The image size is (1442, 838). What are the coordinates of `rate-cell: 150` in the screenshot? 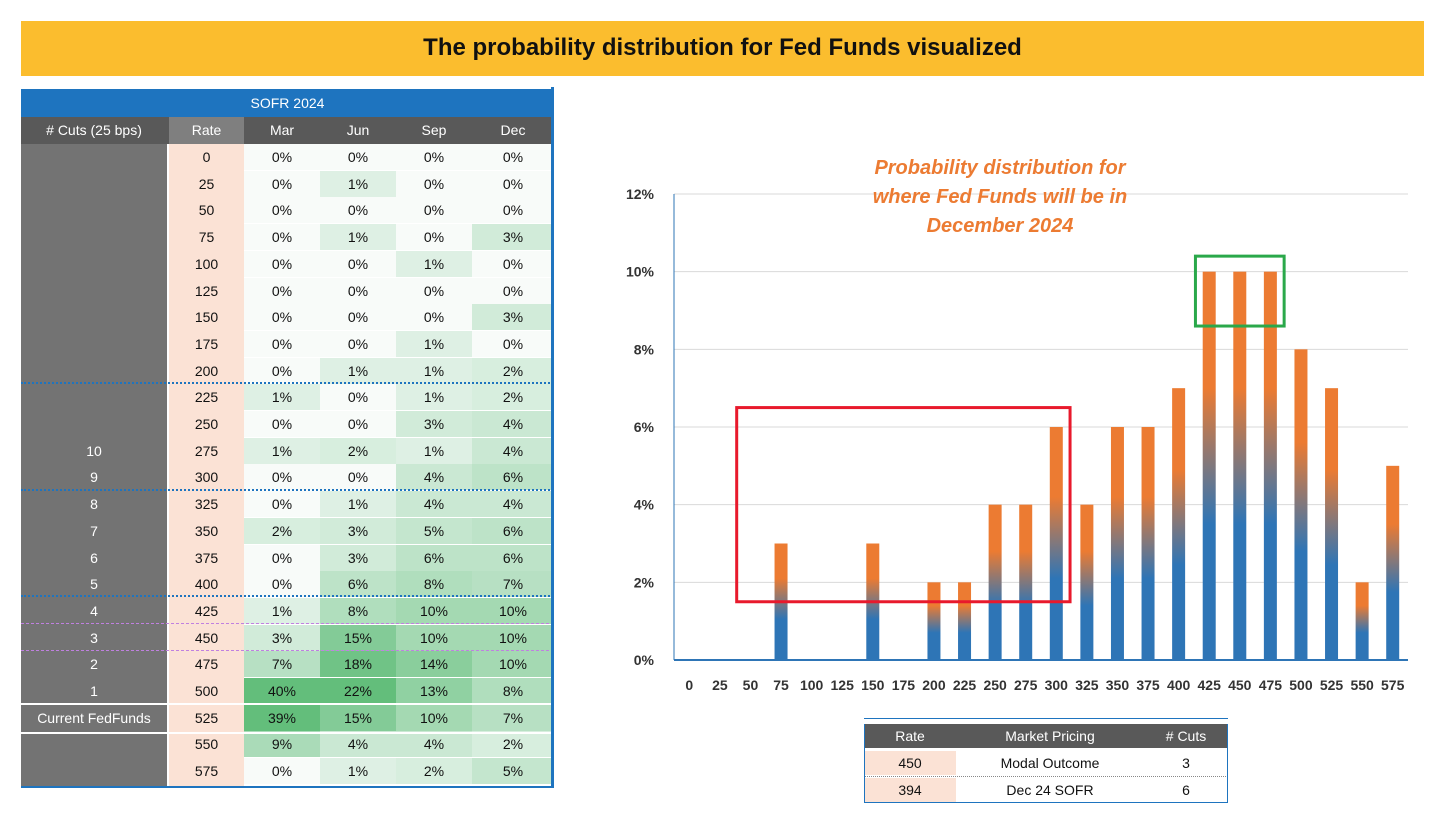 It's located at (206, 317).